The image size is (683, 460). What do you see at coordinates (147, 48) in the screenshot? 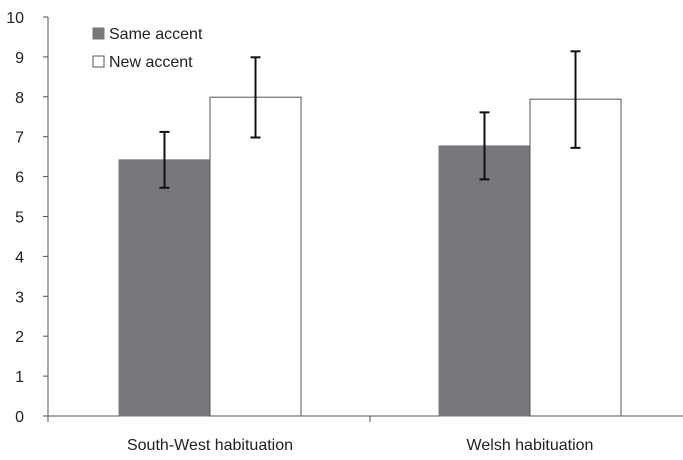
I see `legend: Same accent New accent` at bounding box center [147, 48].